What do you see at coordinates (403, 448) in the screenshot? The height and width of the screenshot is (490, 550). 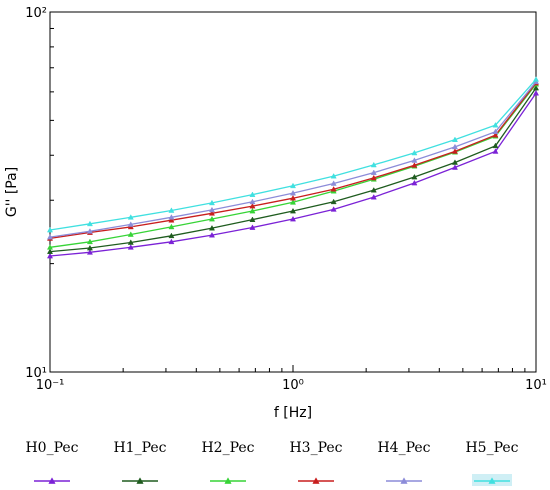 I see `legend-label: H4_Pec` at bounding box center [403, 448].